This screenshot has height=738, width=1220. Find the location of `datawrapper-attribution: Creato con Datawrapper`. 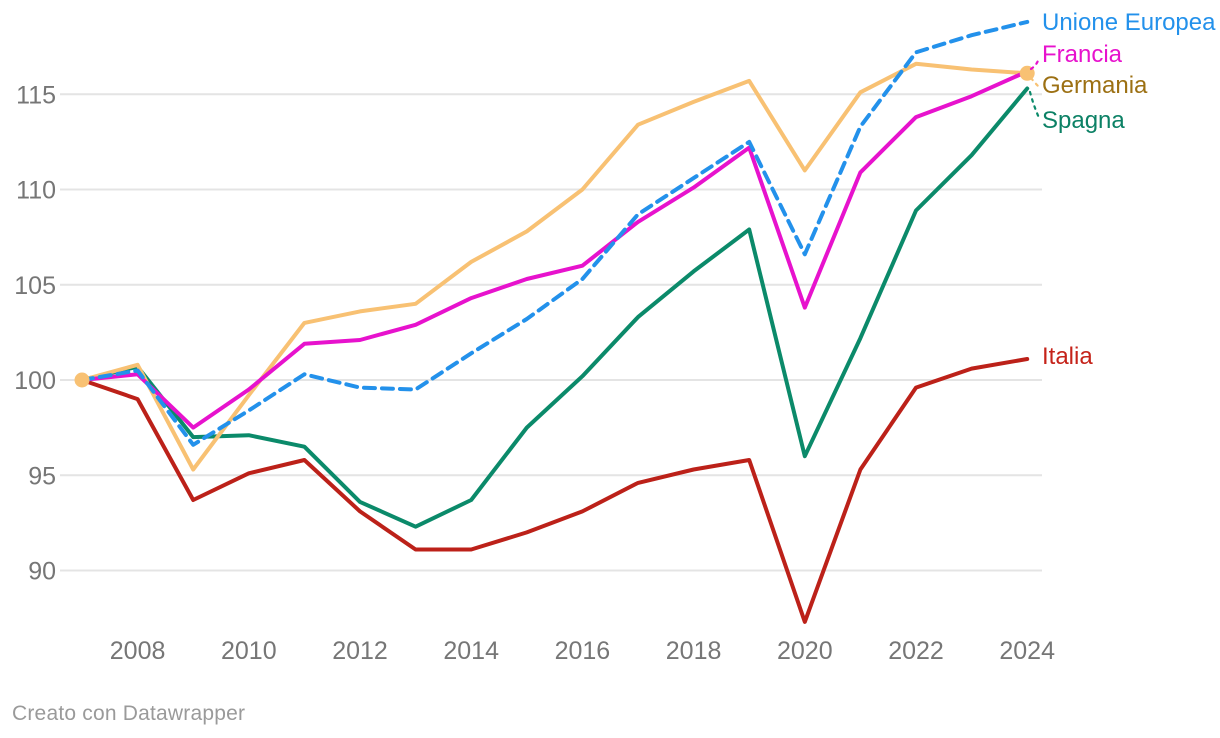

datawrapper-attribution: Creato con Datawrapper is located at coordinates (129, 713).